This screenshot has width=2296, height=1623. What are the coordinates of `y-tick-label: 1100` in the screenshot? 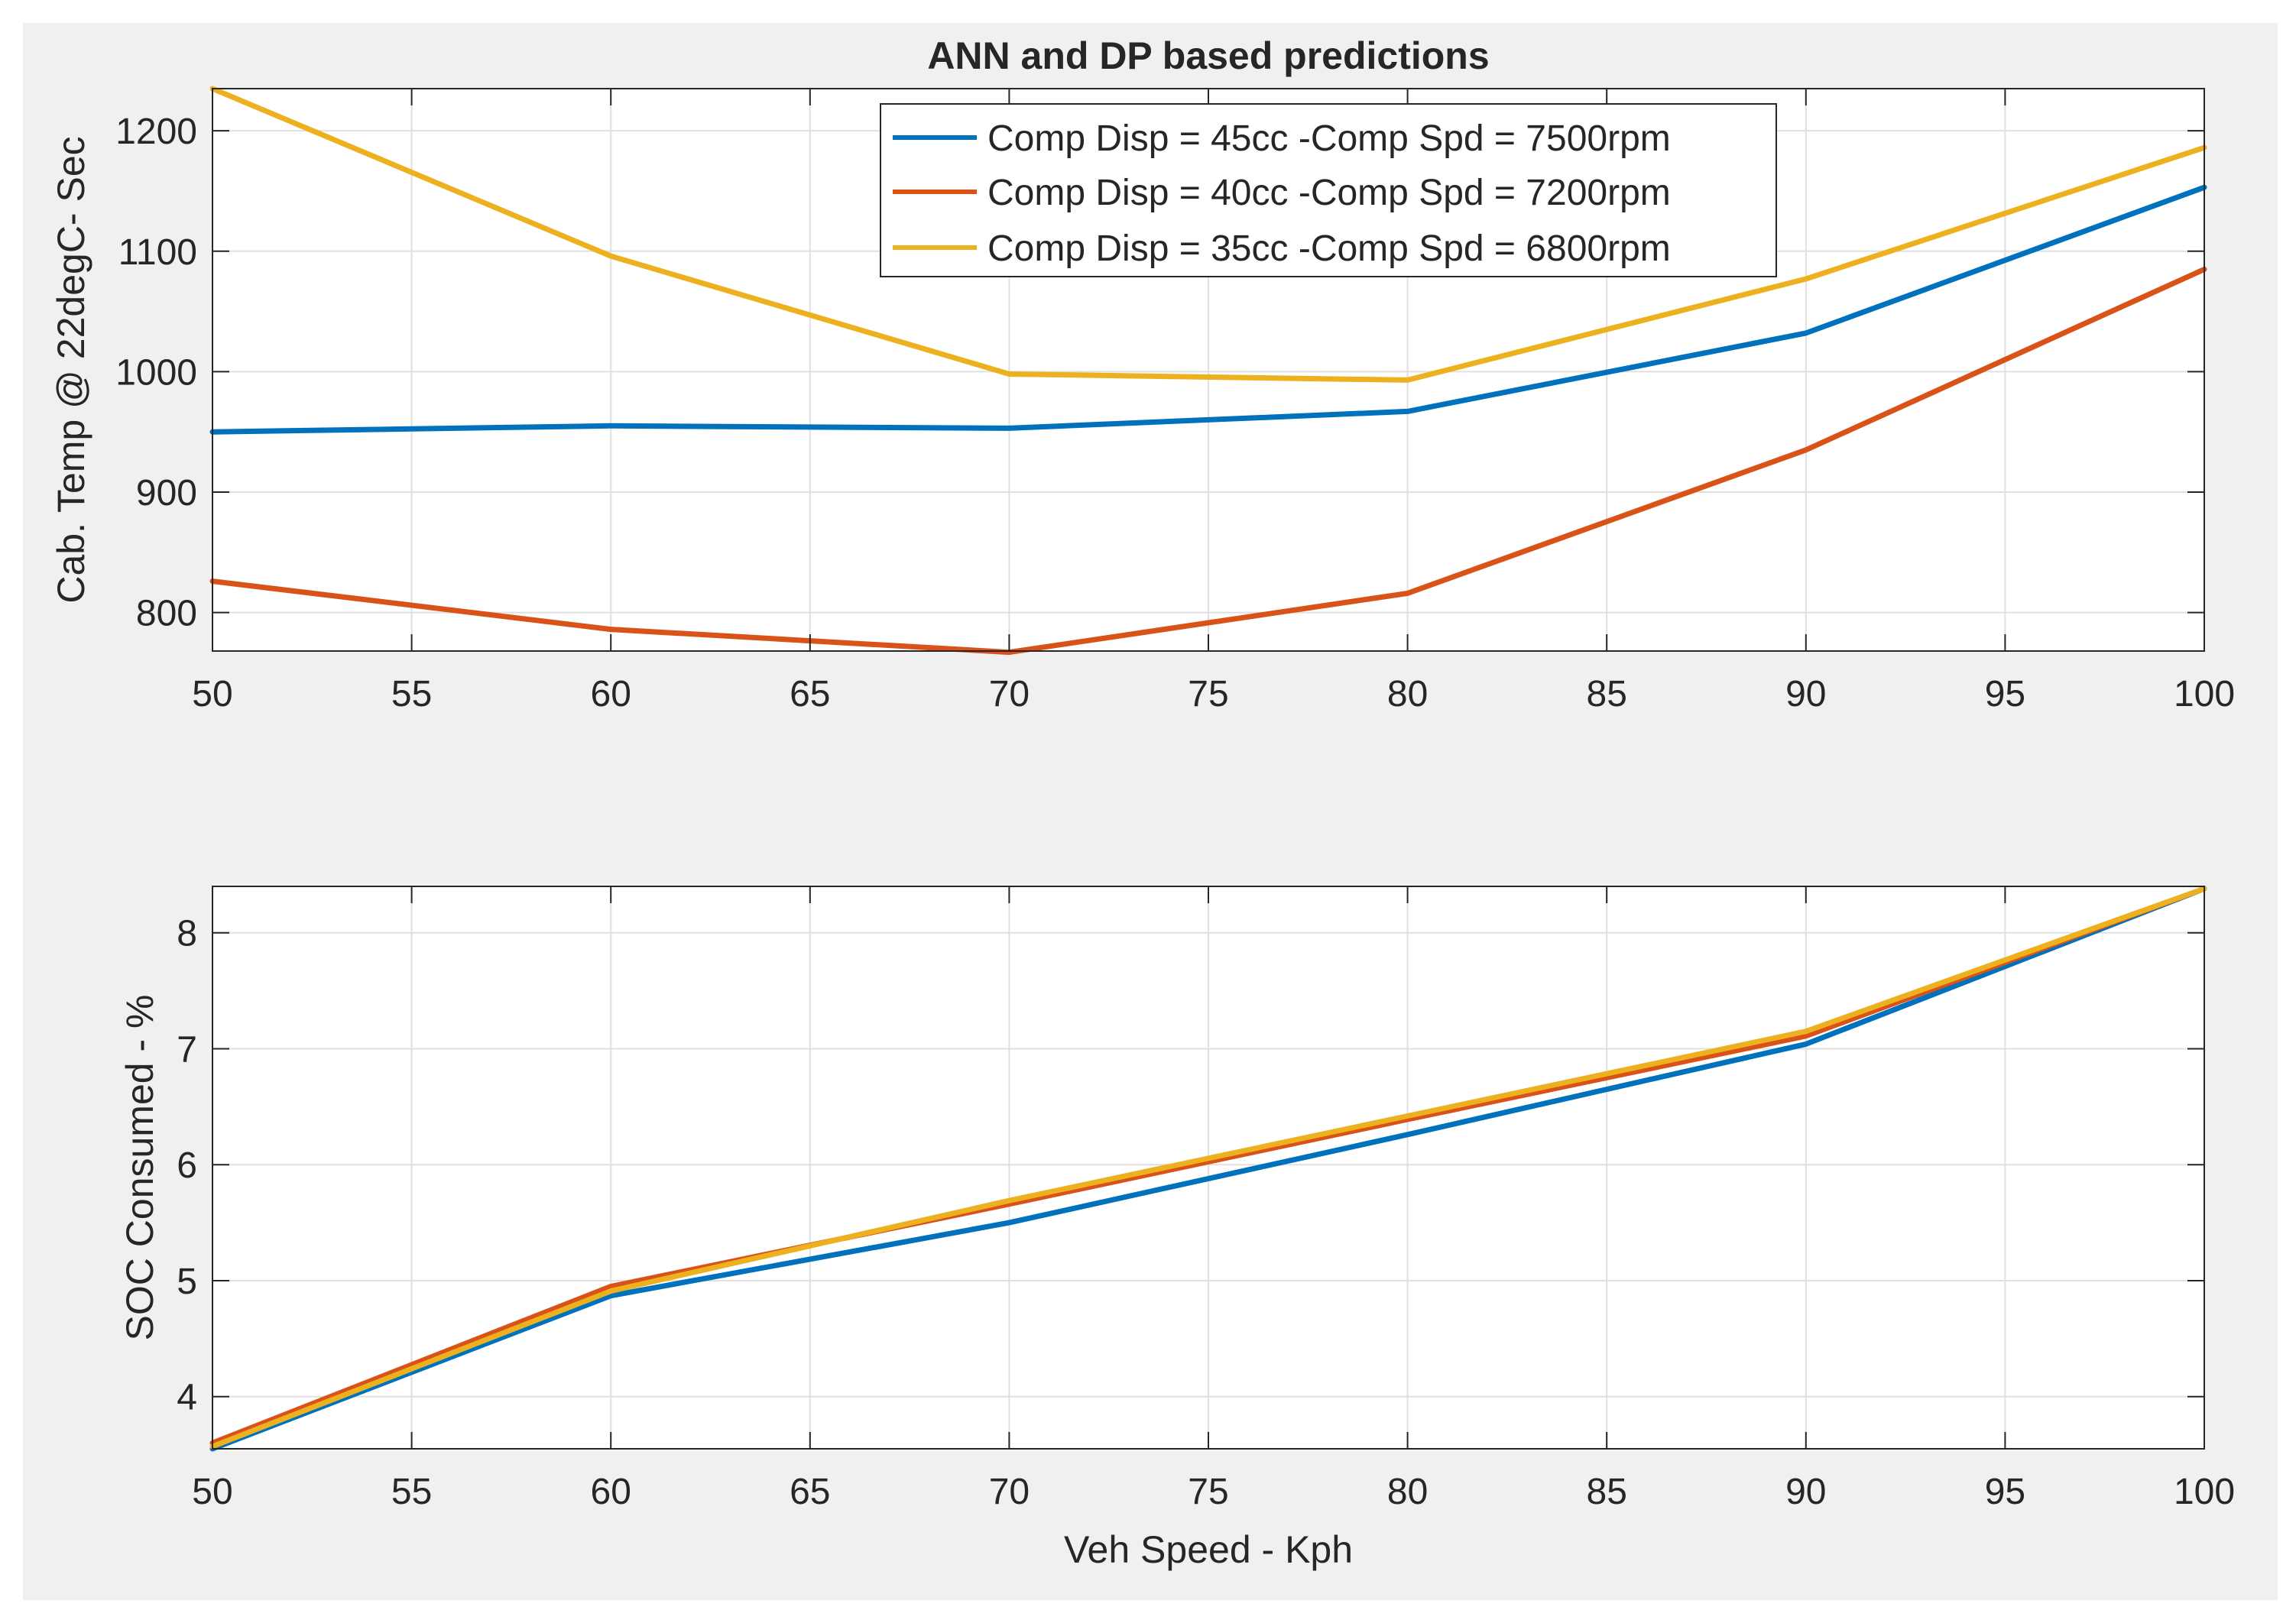 It's located at (157, 252).